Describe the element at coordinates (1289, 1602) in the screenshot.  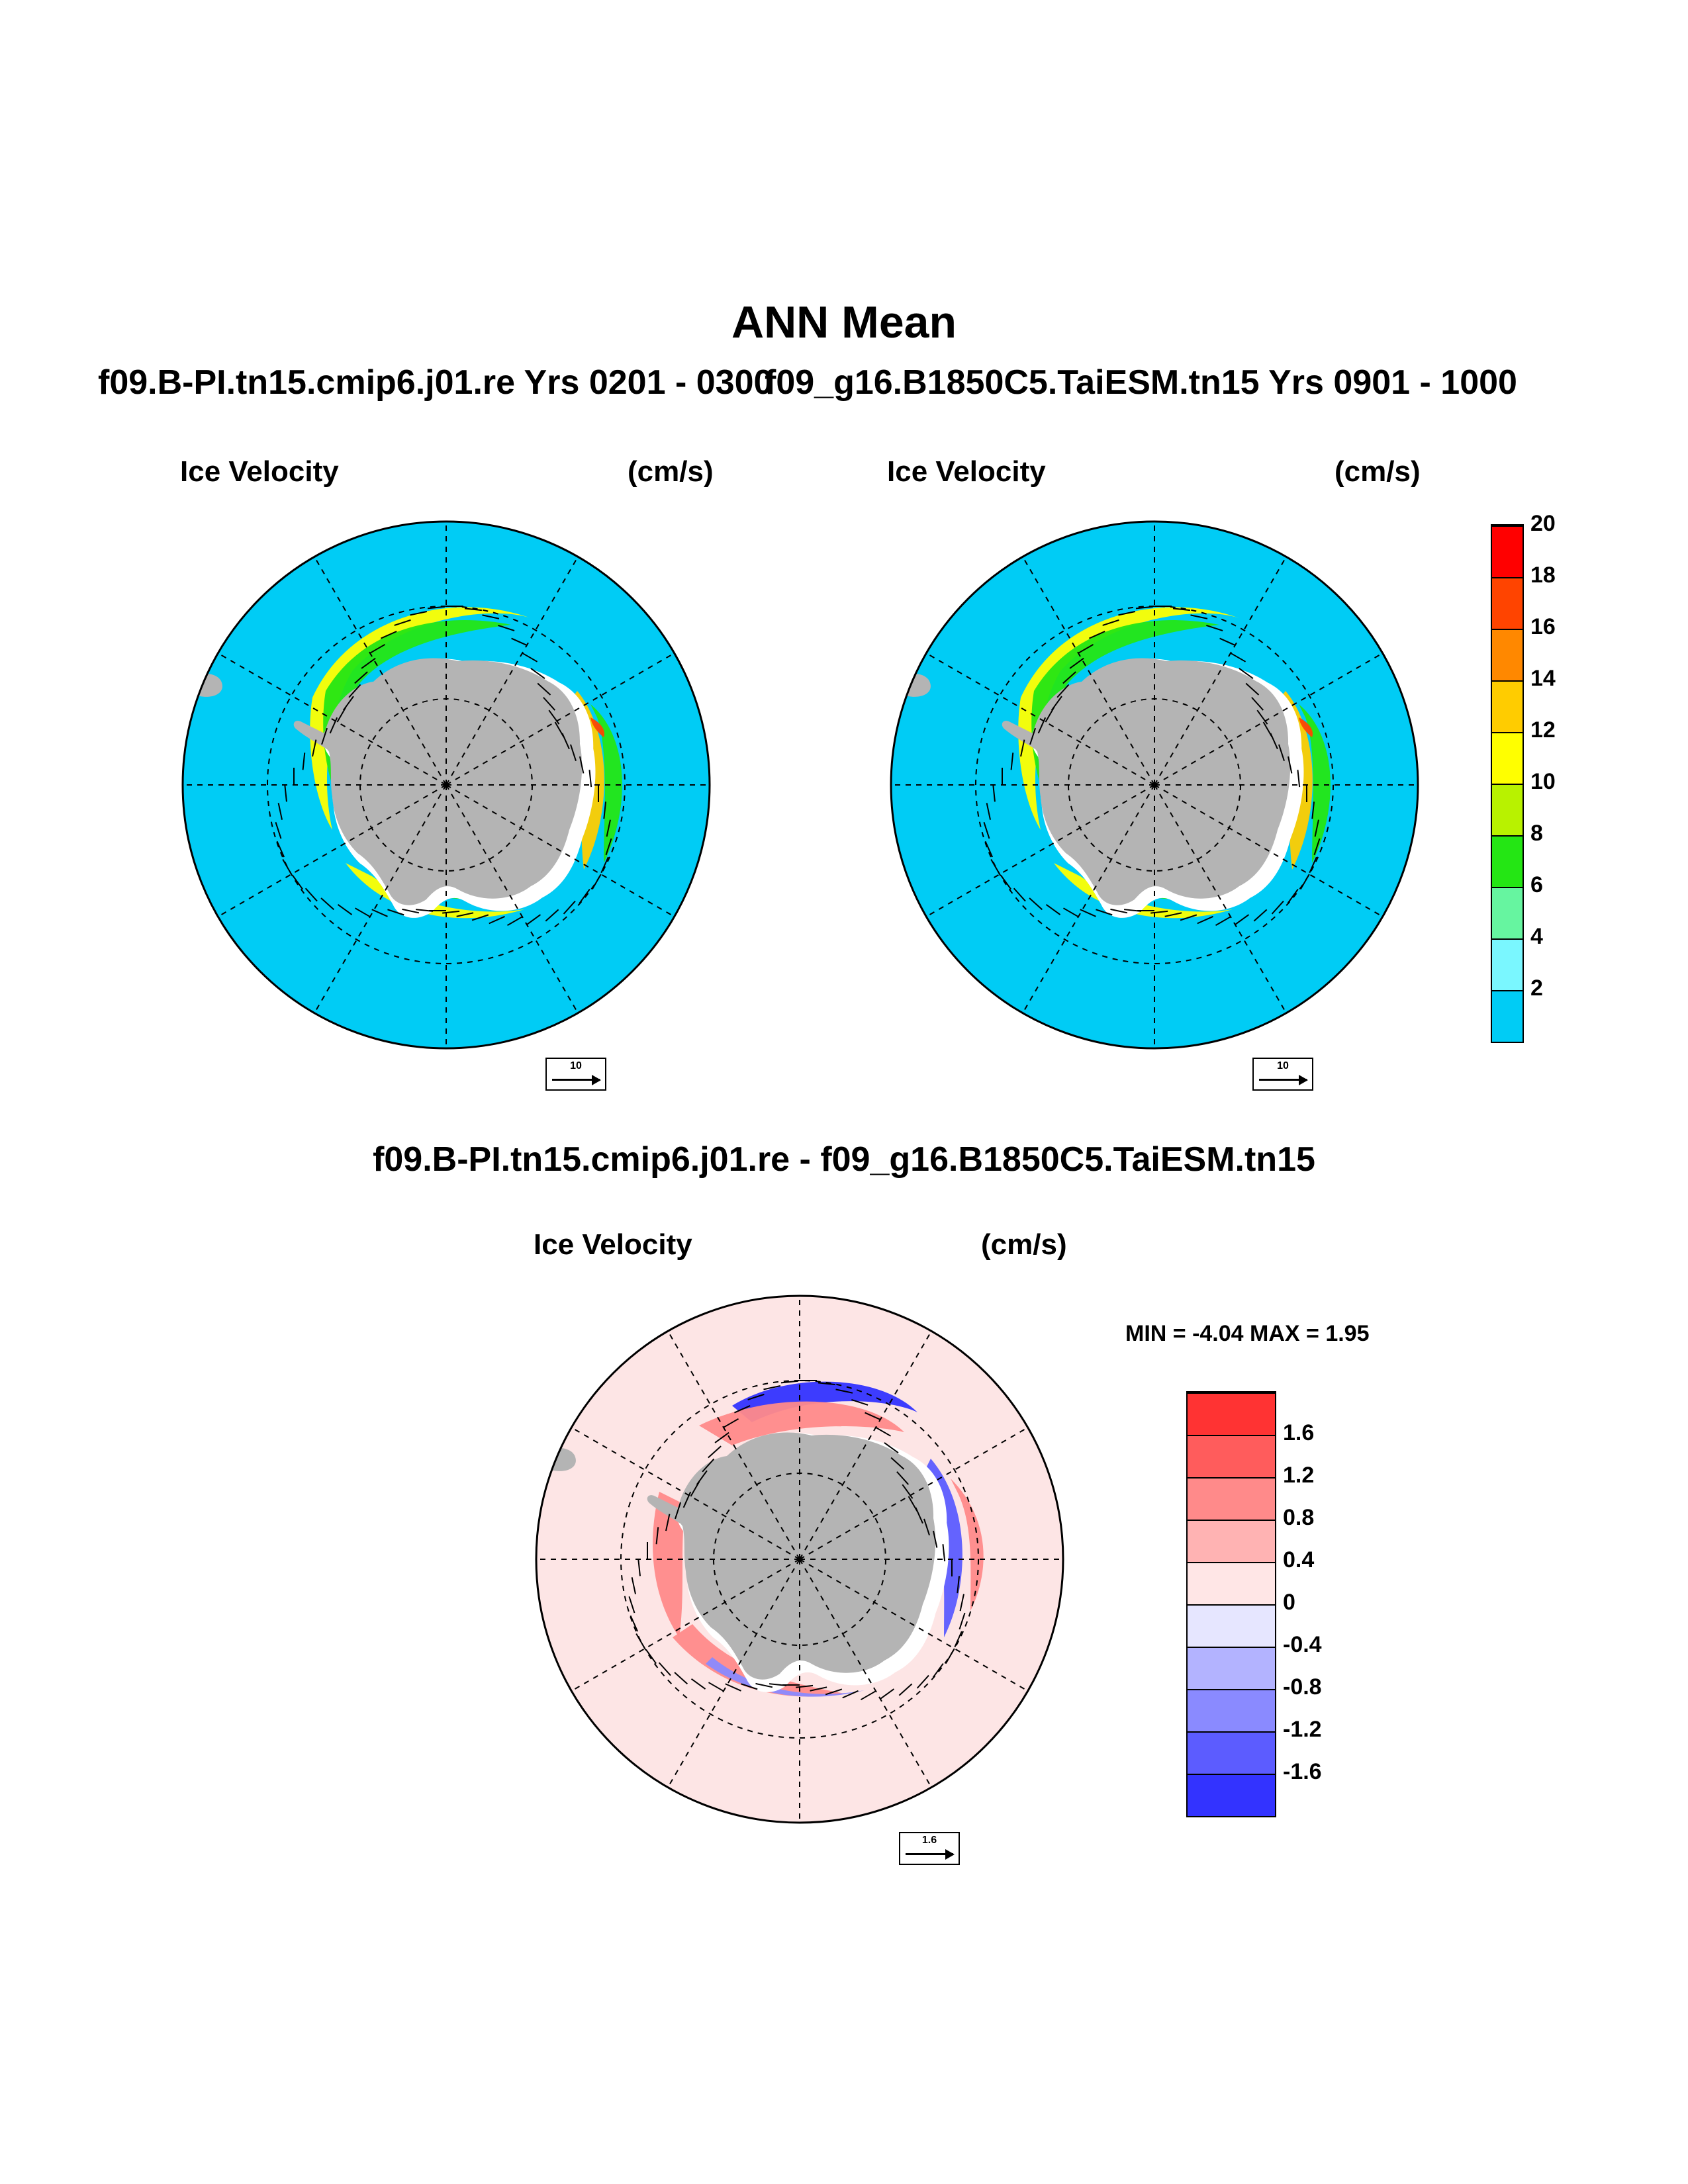
I see `colorbar-tick-label: 0` at that location.